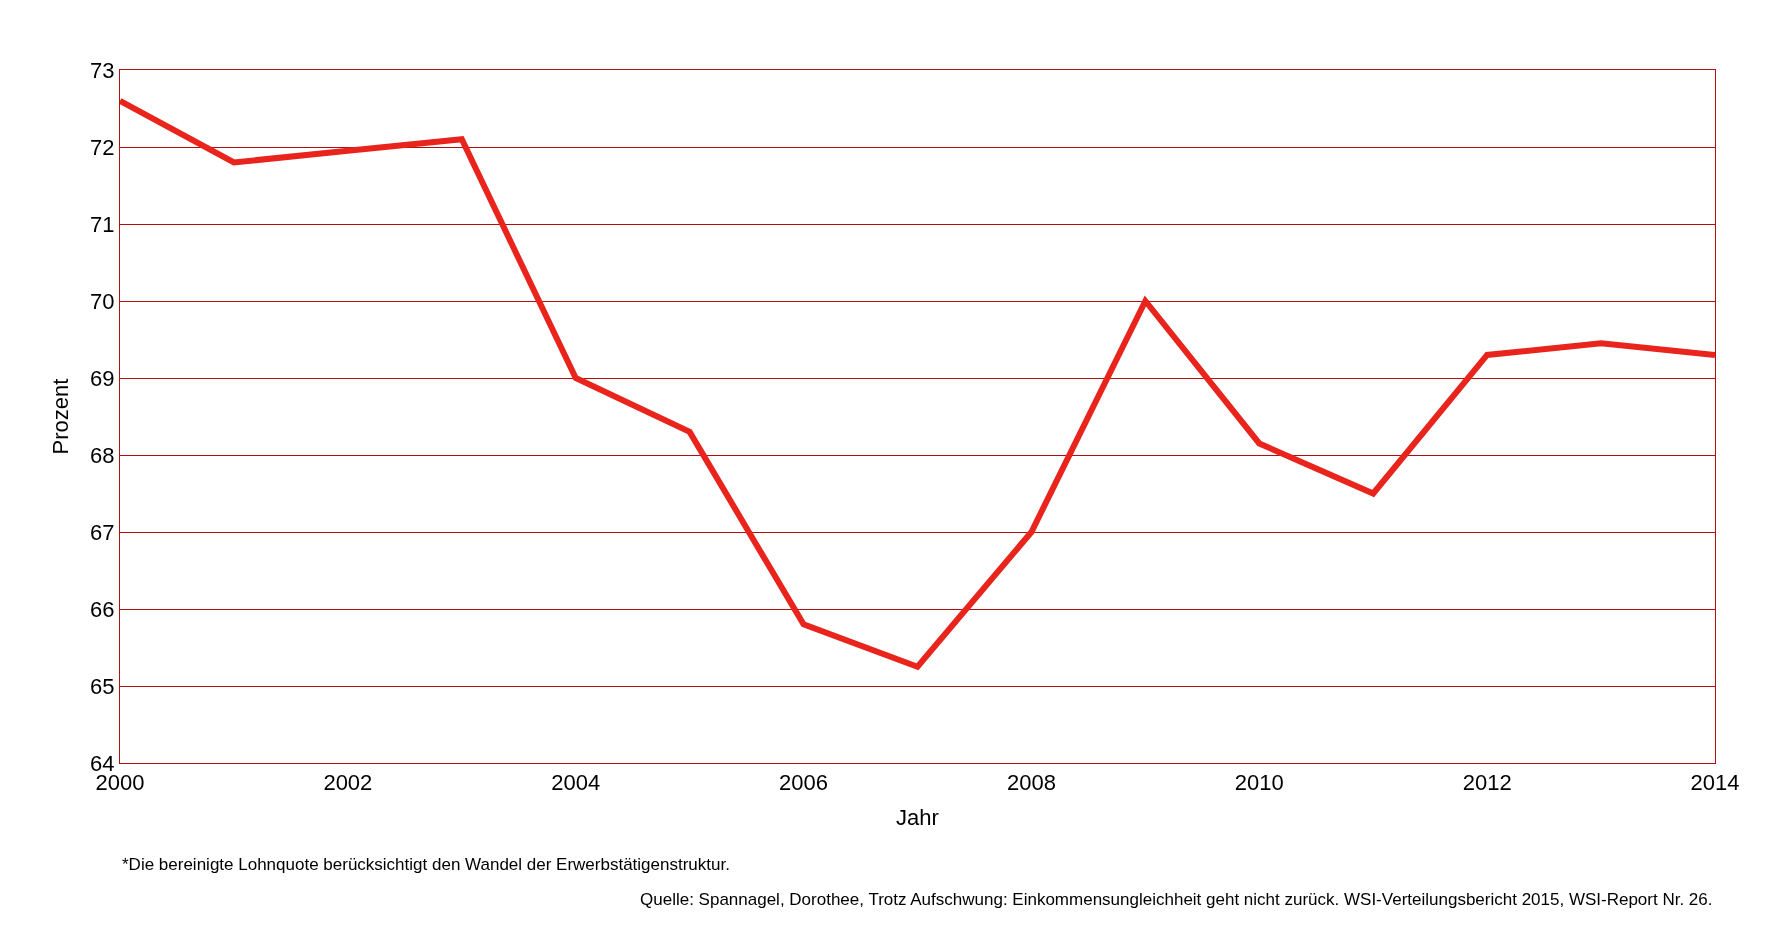  I want to click on x-tick-label: 2002, so click(348, 783).